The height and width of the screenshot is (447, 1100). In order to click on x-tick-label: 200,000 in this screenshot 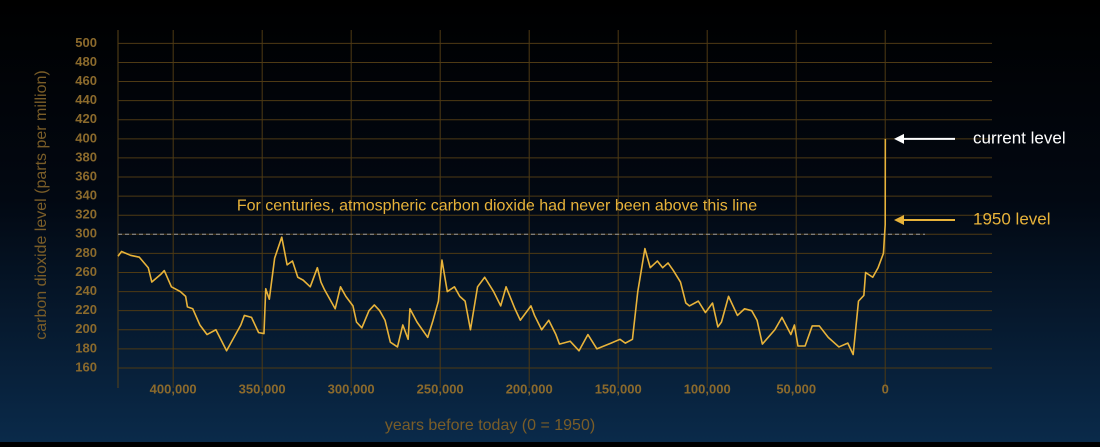, I will do `click(529, 388)`.